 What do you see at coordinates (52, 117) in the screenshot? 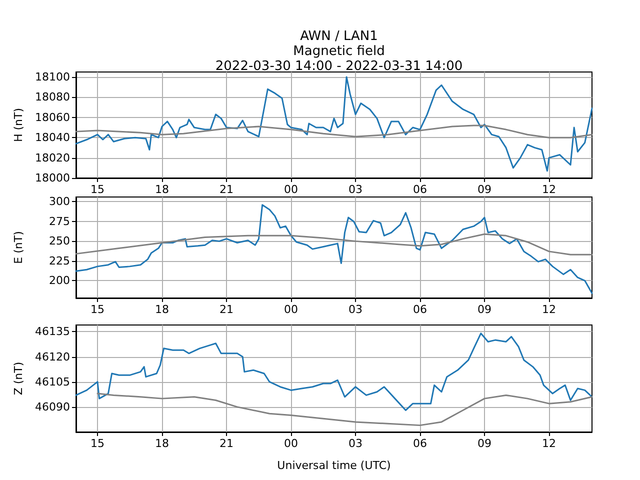
I see `y-tick-label: 18060` at bounding box center [52, 117].